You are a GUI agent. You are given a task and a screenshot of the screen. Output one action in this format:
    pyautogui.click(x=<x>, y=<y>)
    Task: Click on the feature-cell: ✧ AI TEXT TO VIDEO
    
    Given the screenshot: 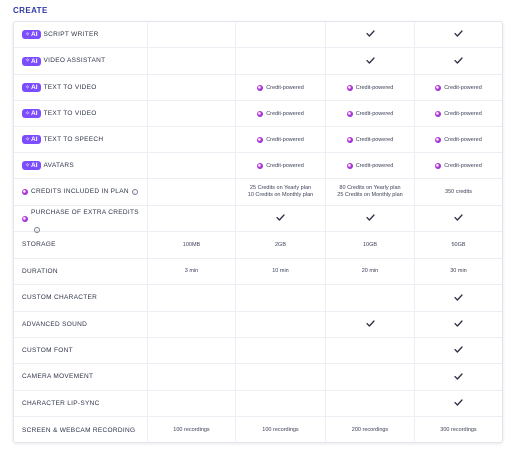 What is the action you would take?
    pyautogui.click(x=80, y=87)
    